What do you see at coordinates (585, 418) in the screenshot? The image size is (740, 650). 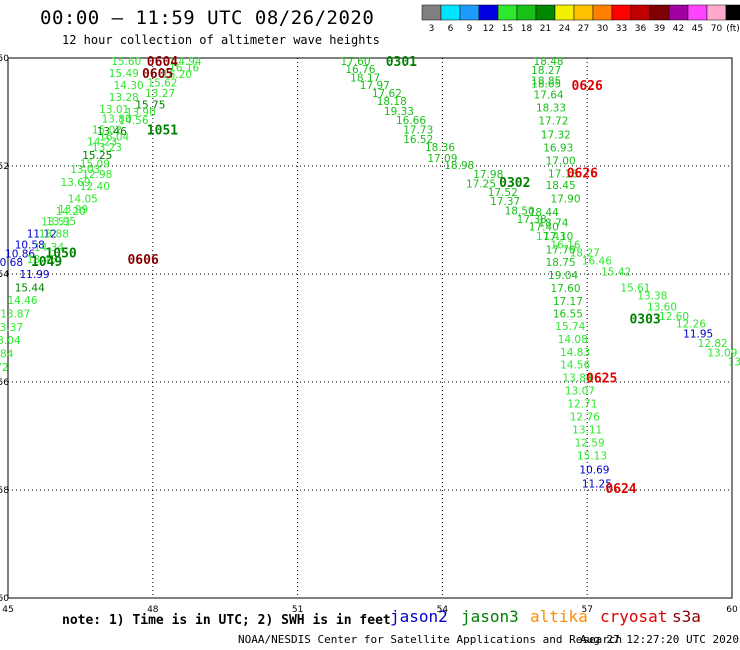 I see `swh-value: 12.76` at bounding box center [585, 418].